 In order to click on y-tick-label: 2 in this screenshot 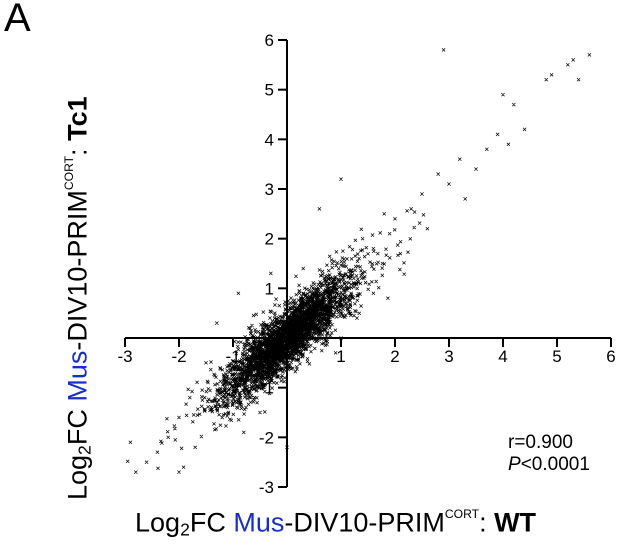, I will do `click(269, 239)`.